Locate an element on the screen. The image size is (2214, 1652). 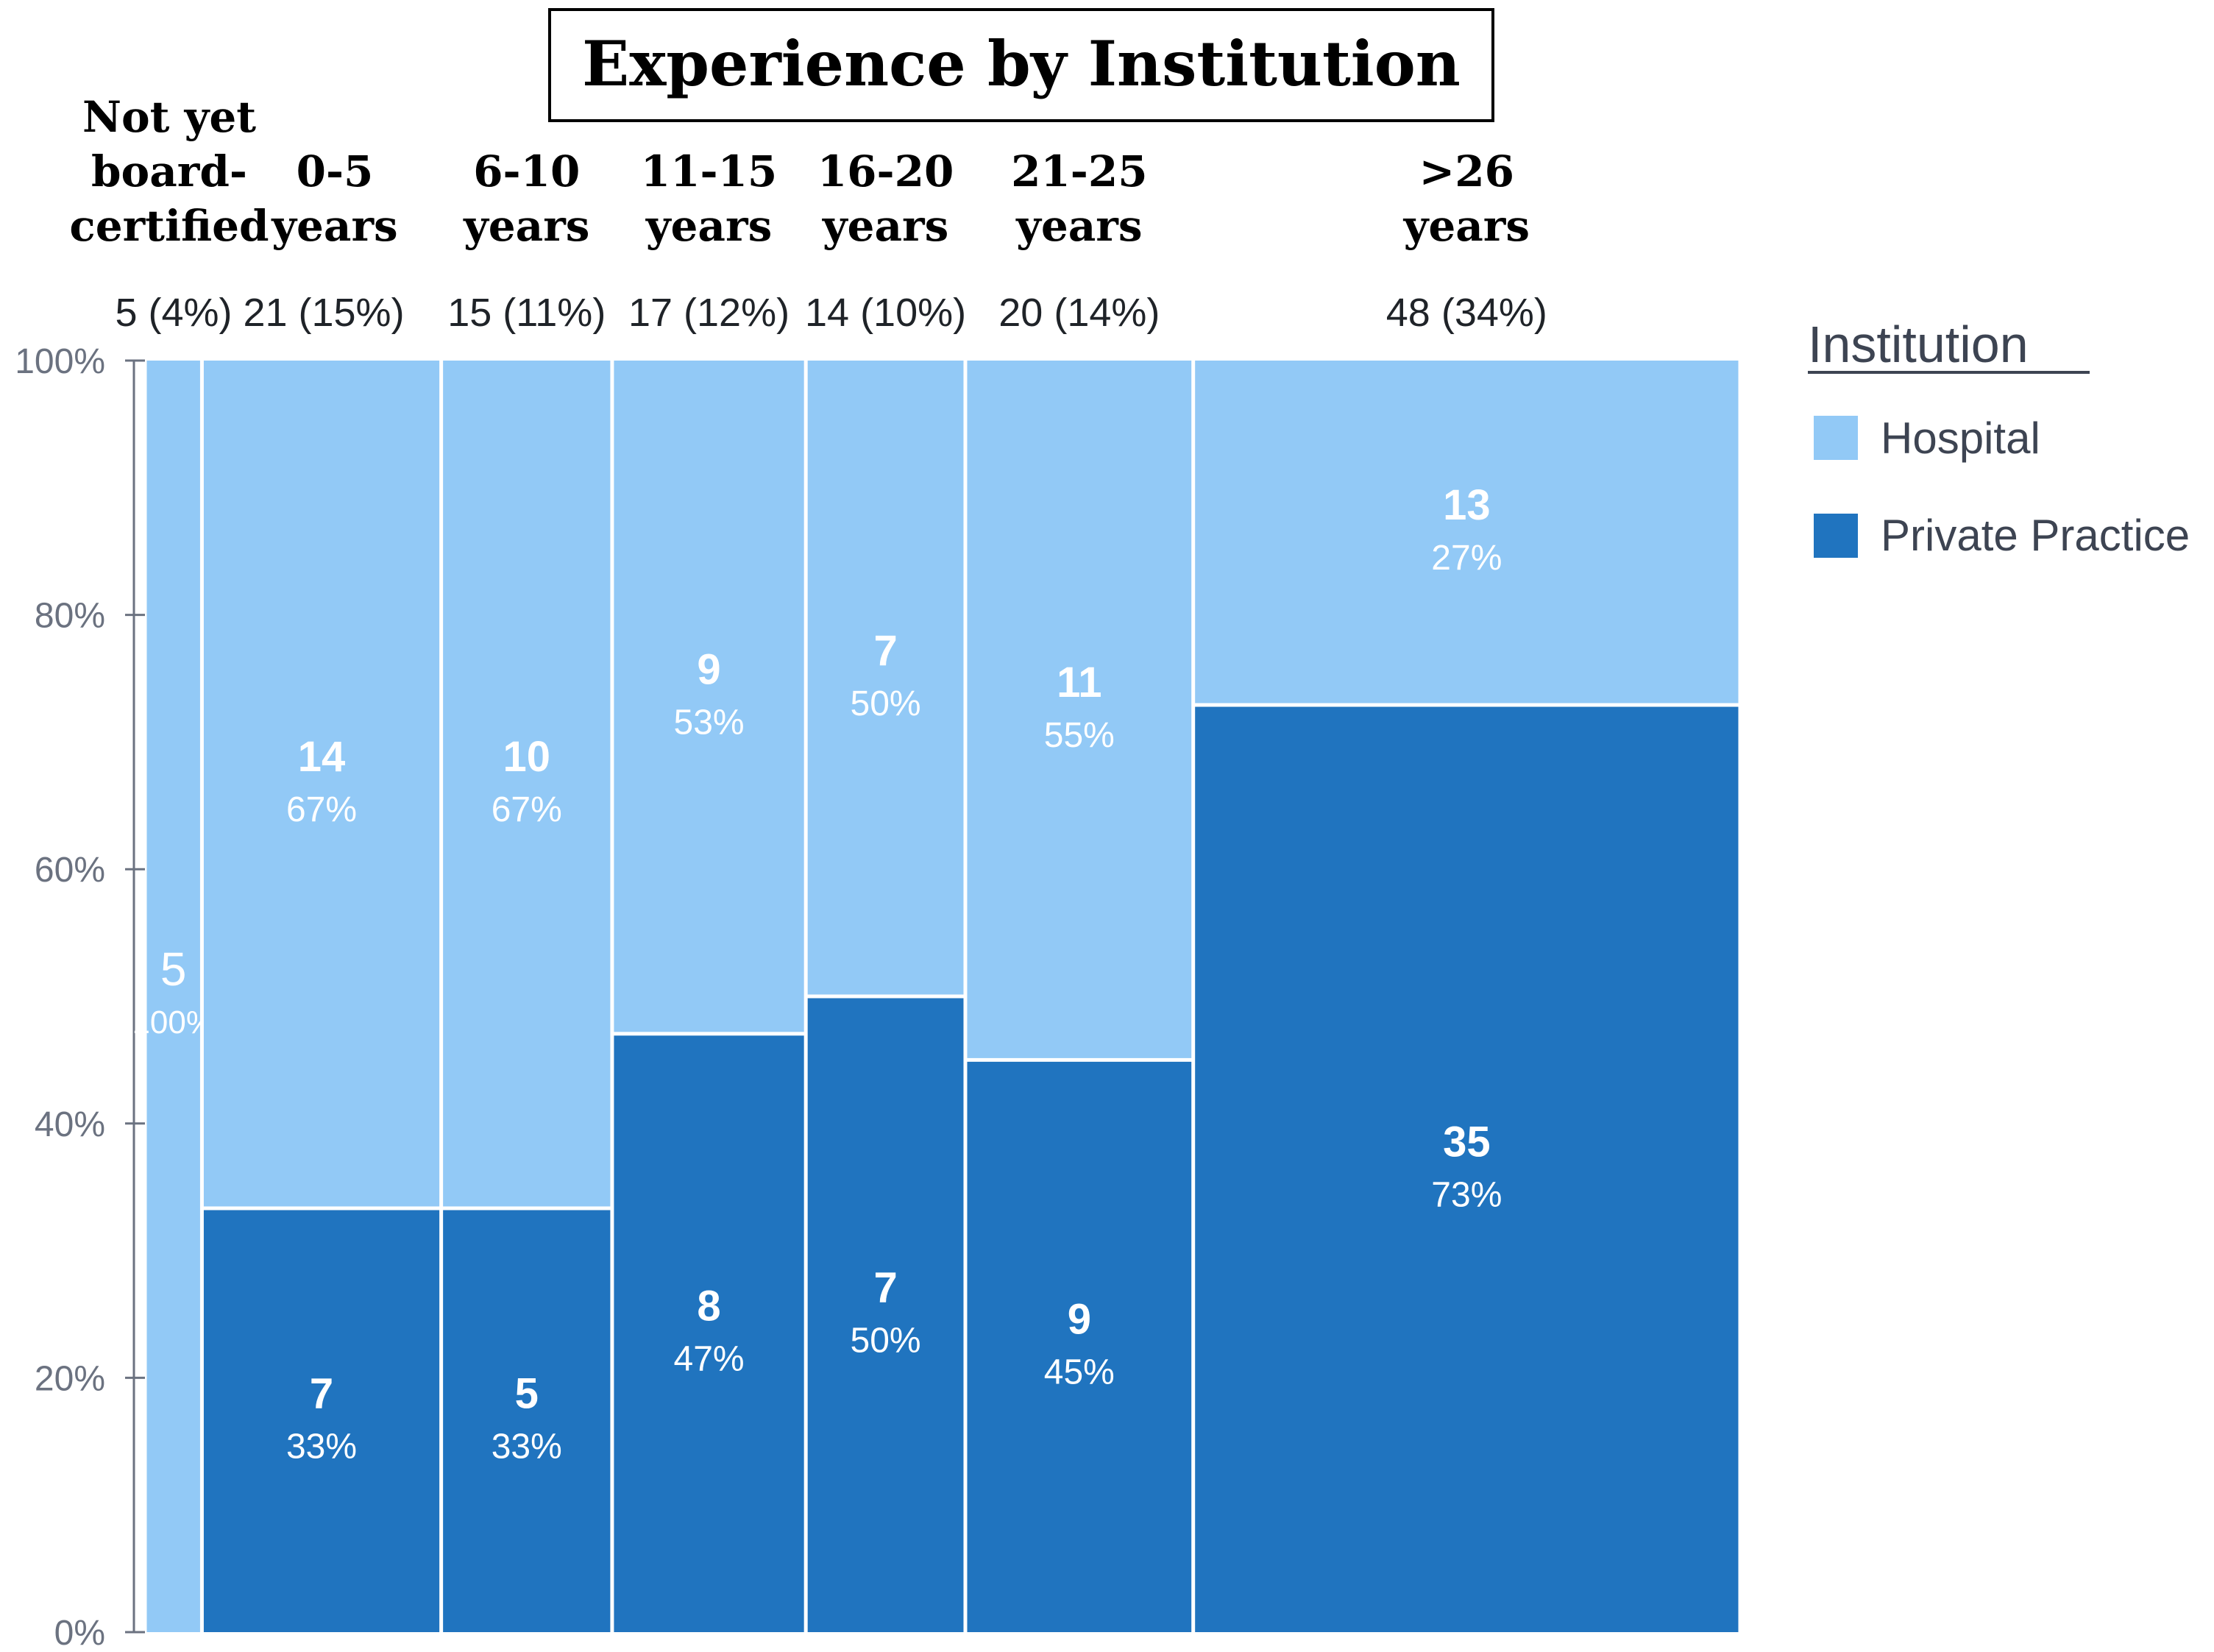
chart-title: Experience by Institution is located at coordinates (1021, 63).